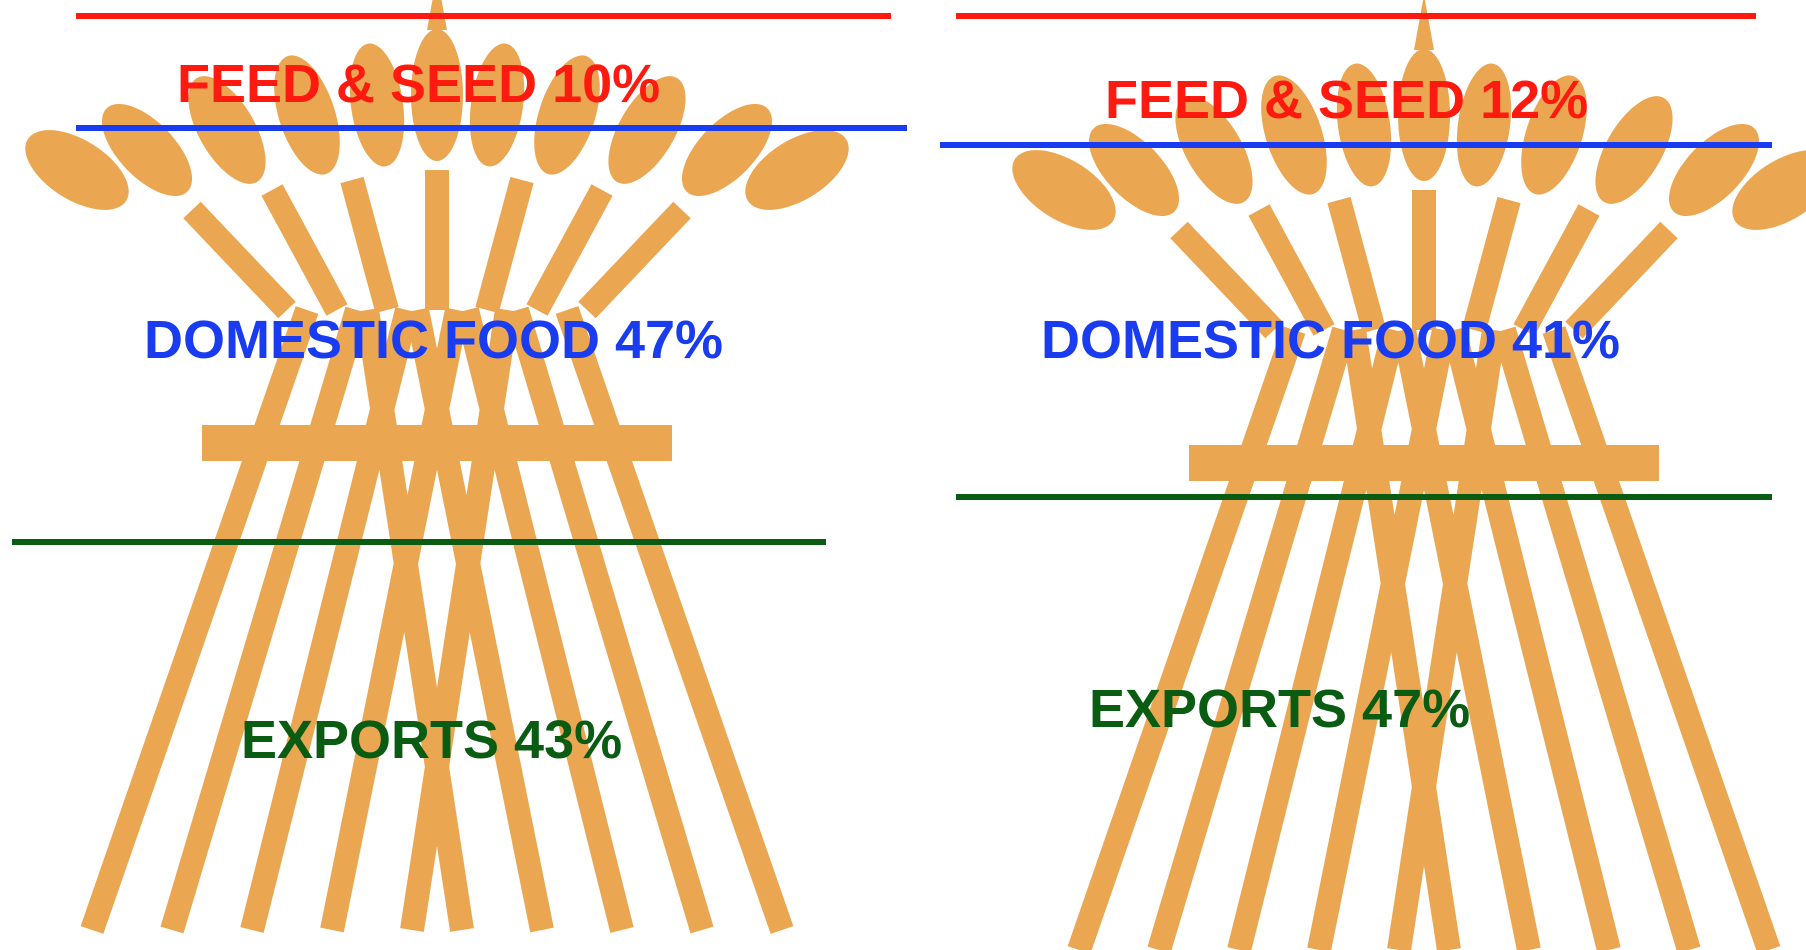 This screenshot has height=950, width=1806. I want to click on domestic-food-label: DOMESTIC FOOD 47%, so click(433, 340).